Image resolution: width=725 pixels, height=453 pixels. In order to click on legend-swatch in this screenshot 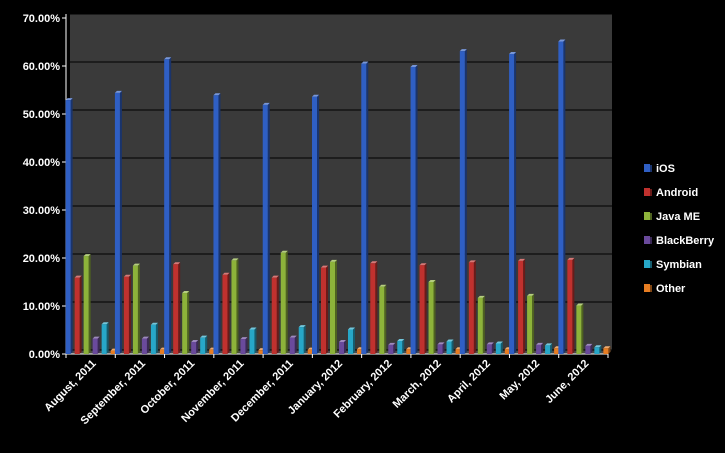, I will do `click(647, 216)`.